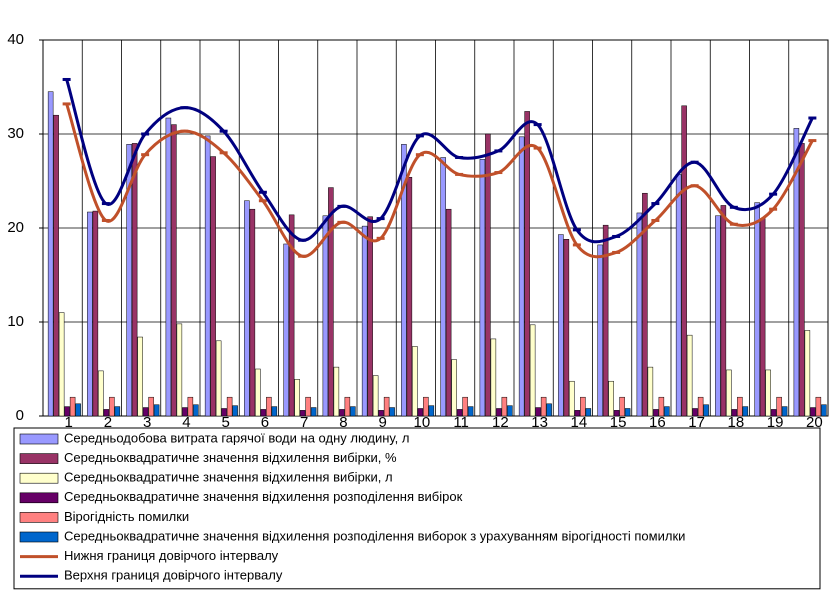 The width and height of the screenshot is (830, 590). Describe the element at coordinates (382, 422) in the screenshot. I see `x-tick-label: 9` at that location.